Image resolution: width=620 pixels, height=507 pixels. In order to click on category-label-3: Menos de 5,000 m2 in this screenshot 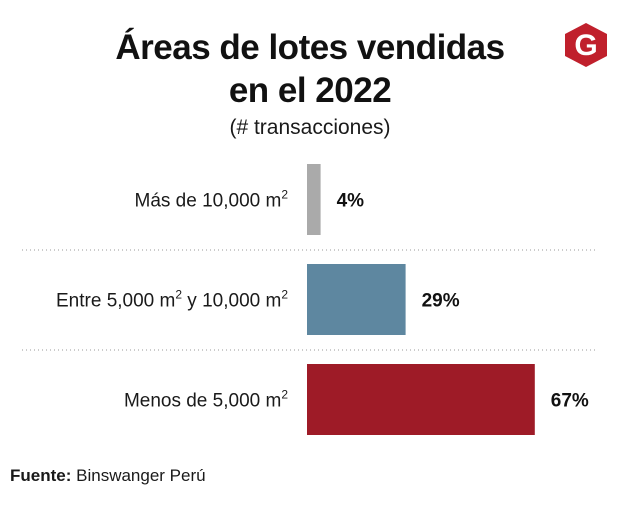, I will do `click(206, 400)`.